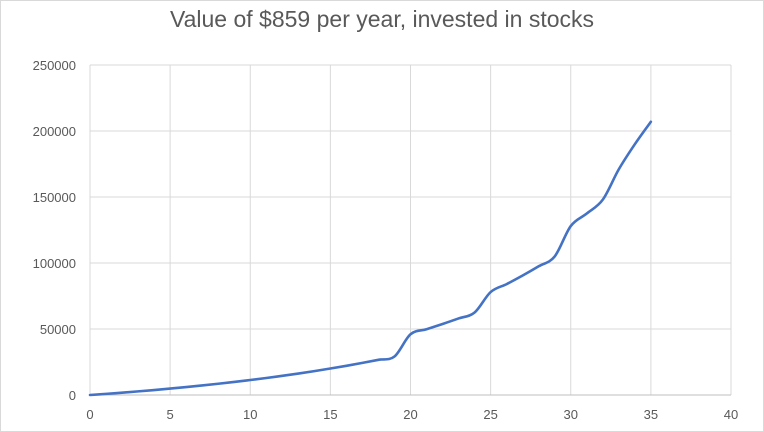 This screenshot has height=432, width=764. I want to click on y-tick-label: 150000, so click(54, 197).